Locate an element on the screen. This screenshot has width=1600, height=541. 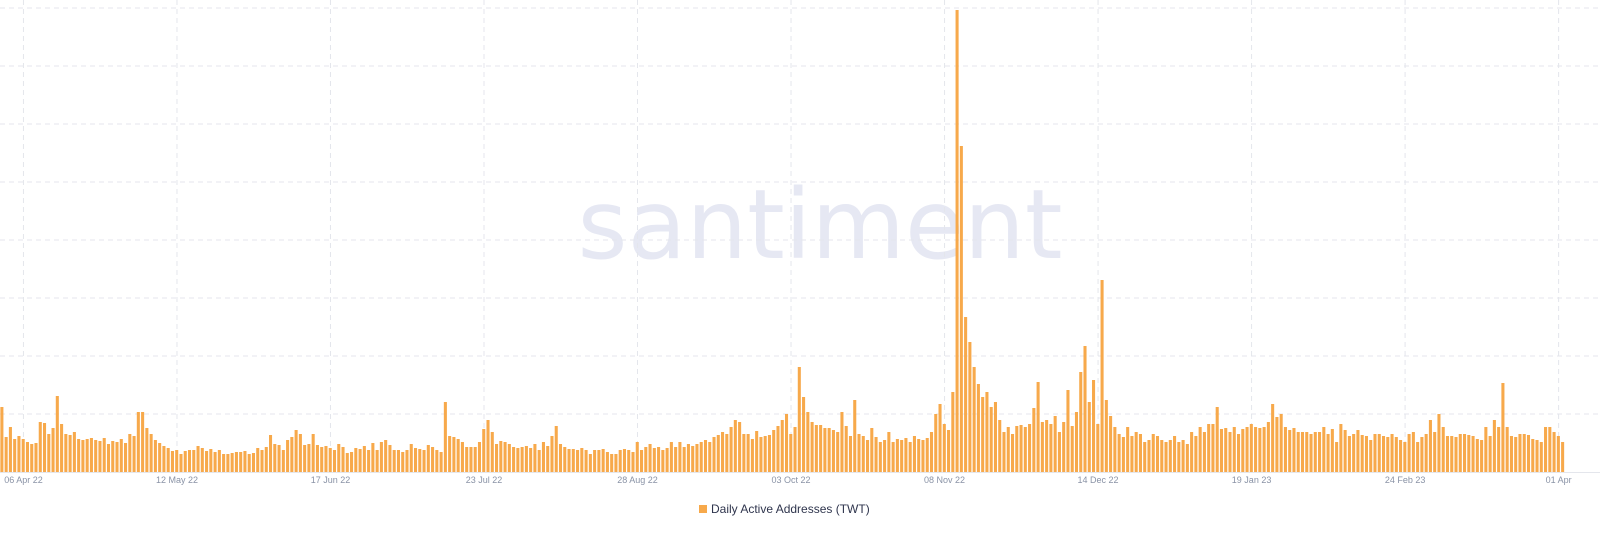
x-tick-label: 17 Jun 22 is located at coordinates (331, 480).